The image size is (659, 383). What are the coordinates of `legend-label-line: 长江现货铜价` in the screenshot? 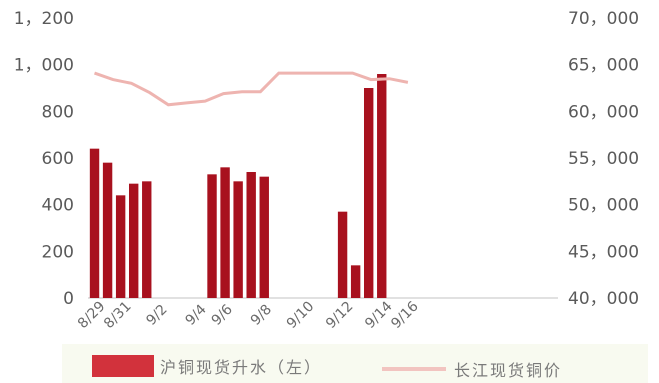 It's located at (508, 370).